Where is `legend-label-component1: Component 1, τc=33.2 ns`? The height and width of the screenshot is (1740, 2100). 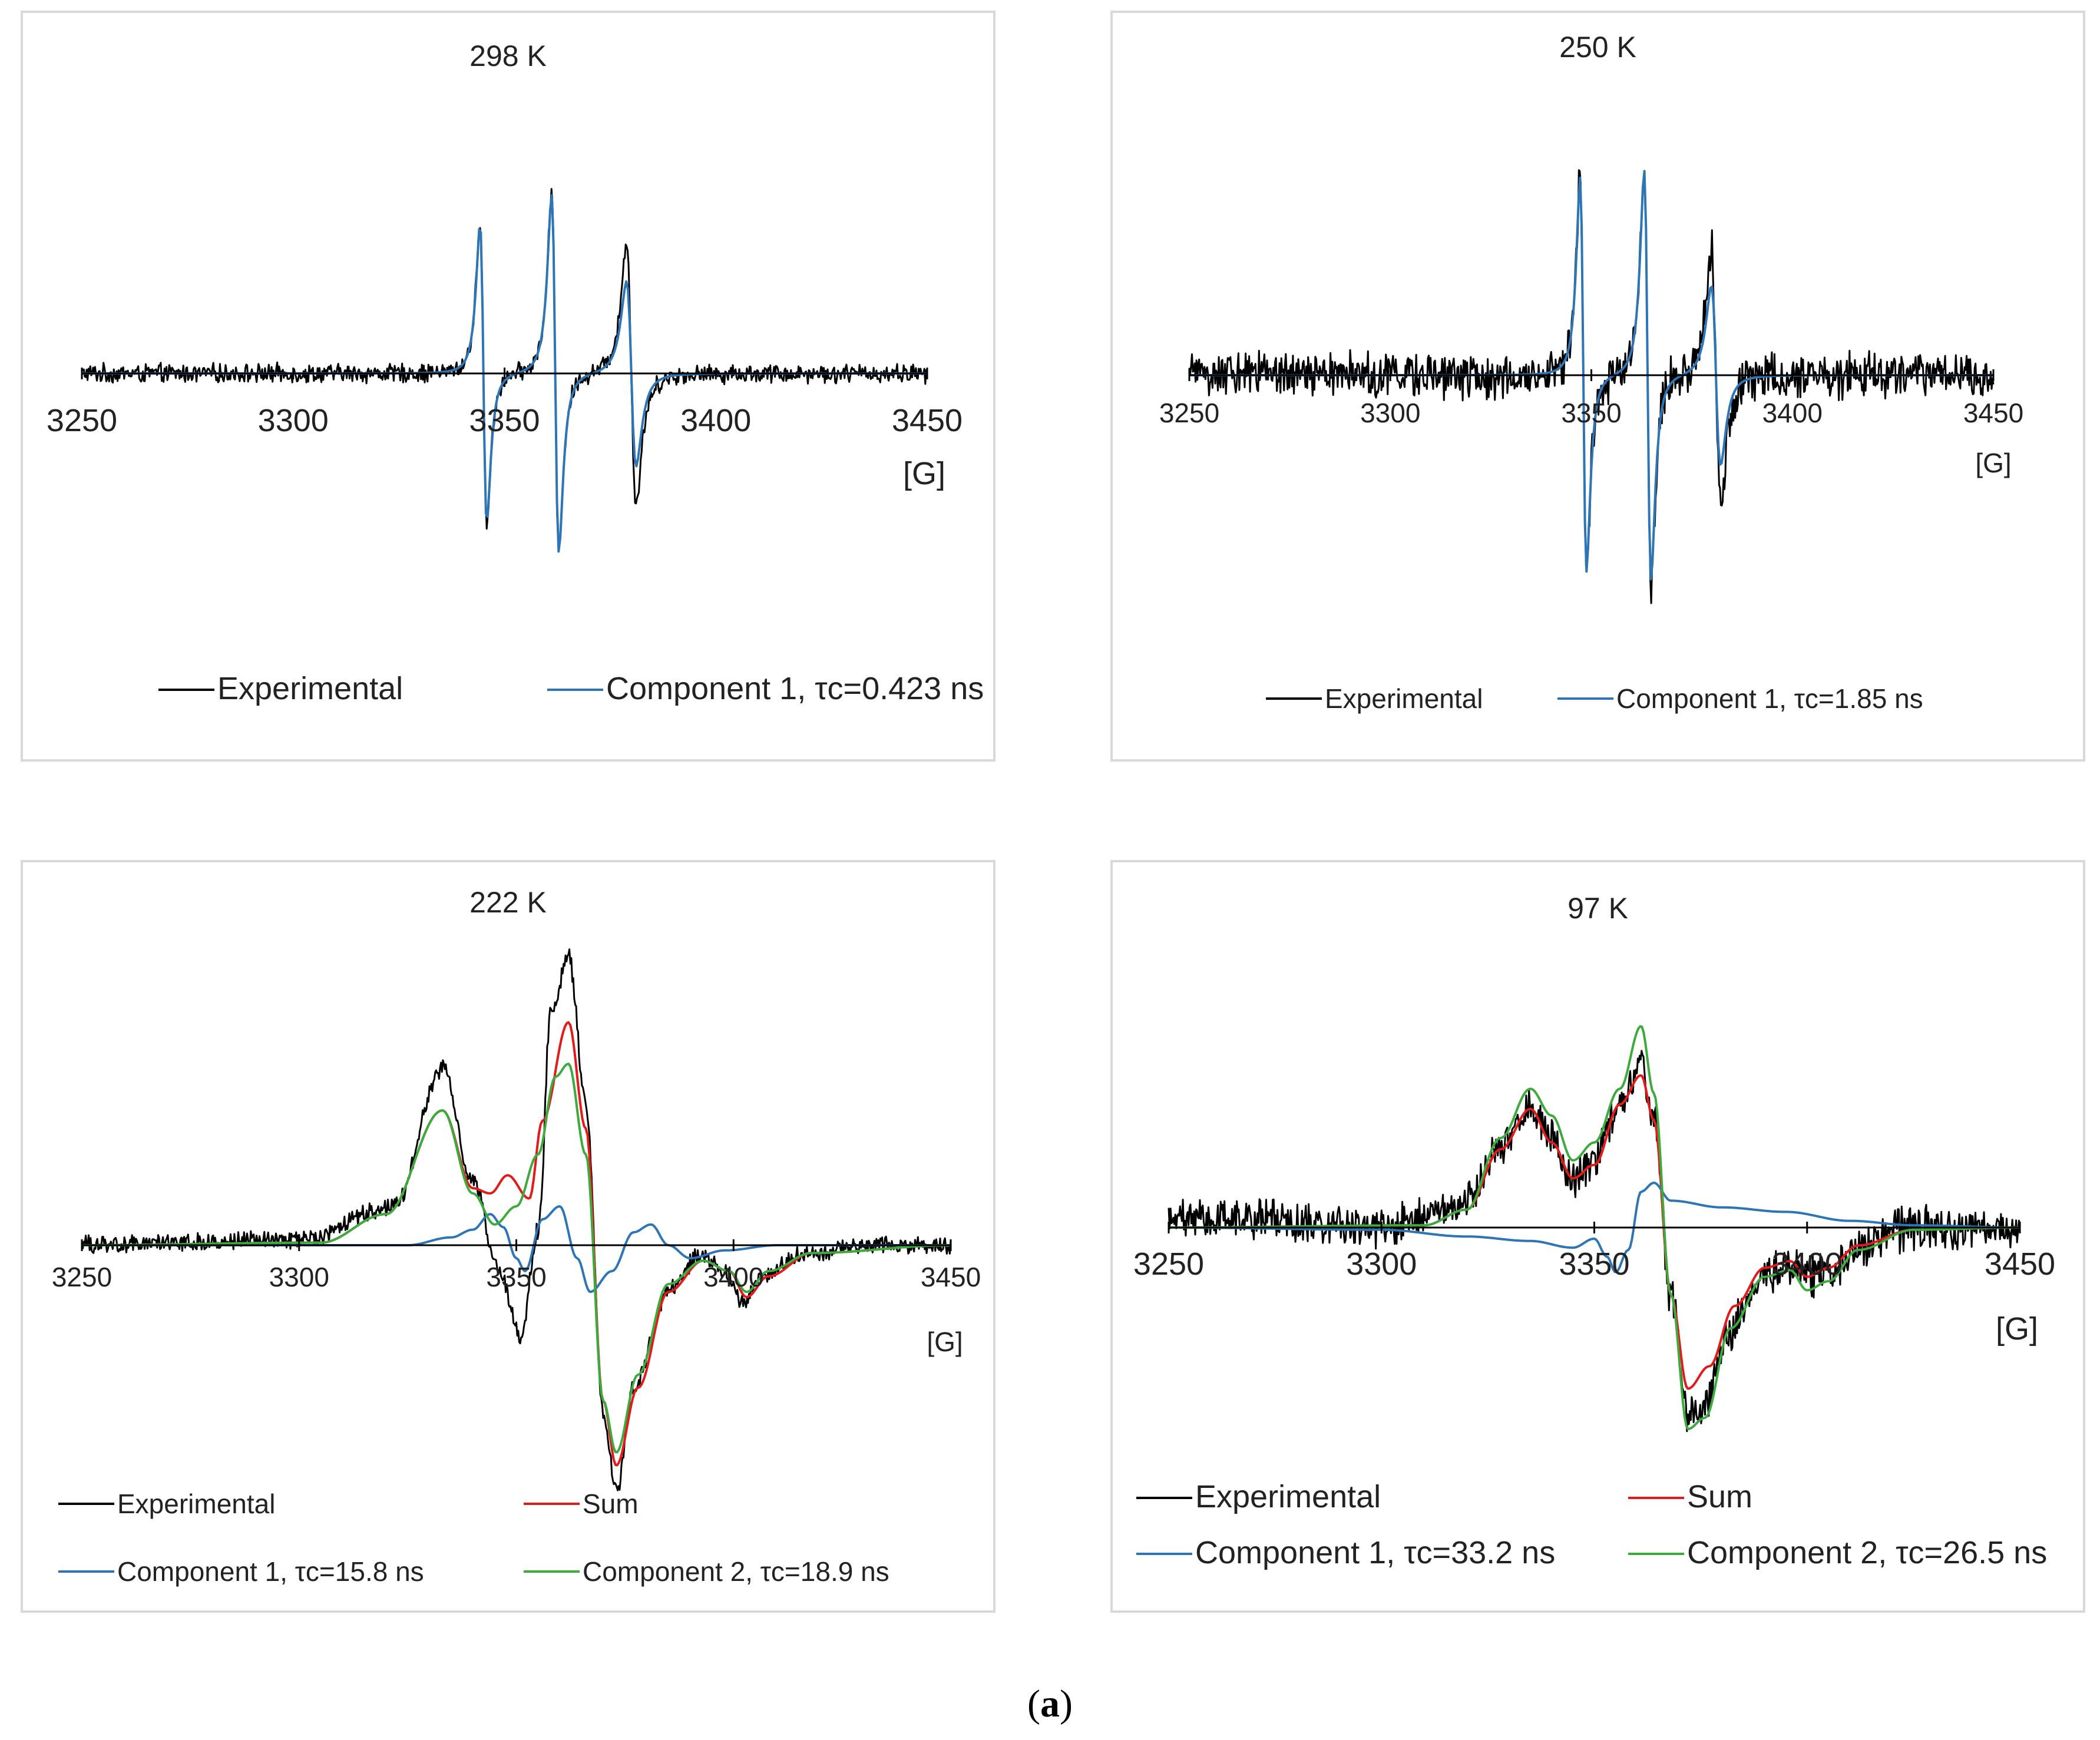 legend-label-component1: Component 1, τc=33.2 ns is located at coordinates (1375, 1552).